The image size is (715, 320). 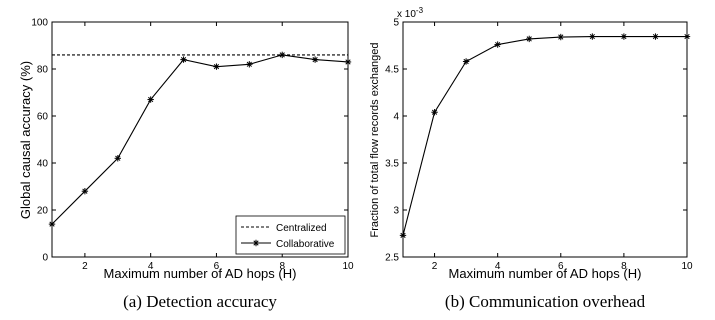 I want to click on legend-label-collaborative: Collaborative, so click(x=305, y=244).